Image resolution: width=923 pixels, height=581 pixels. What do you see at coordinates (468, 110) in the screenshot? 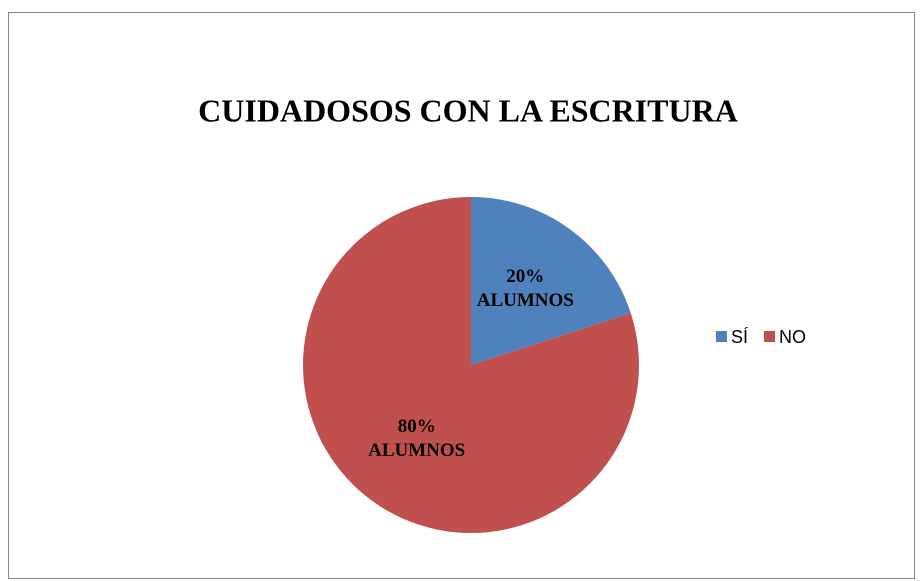
I see `chart-title: CUIDADOSOS CON LA ESCRITURA` at bounding box center [468, 110].